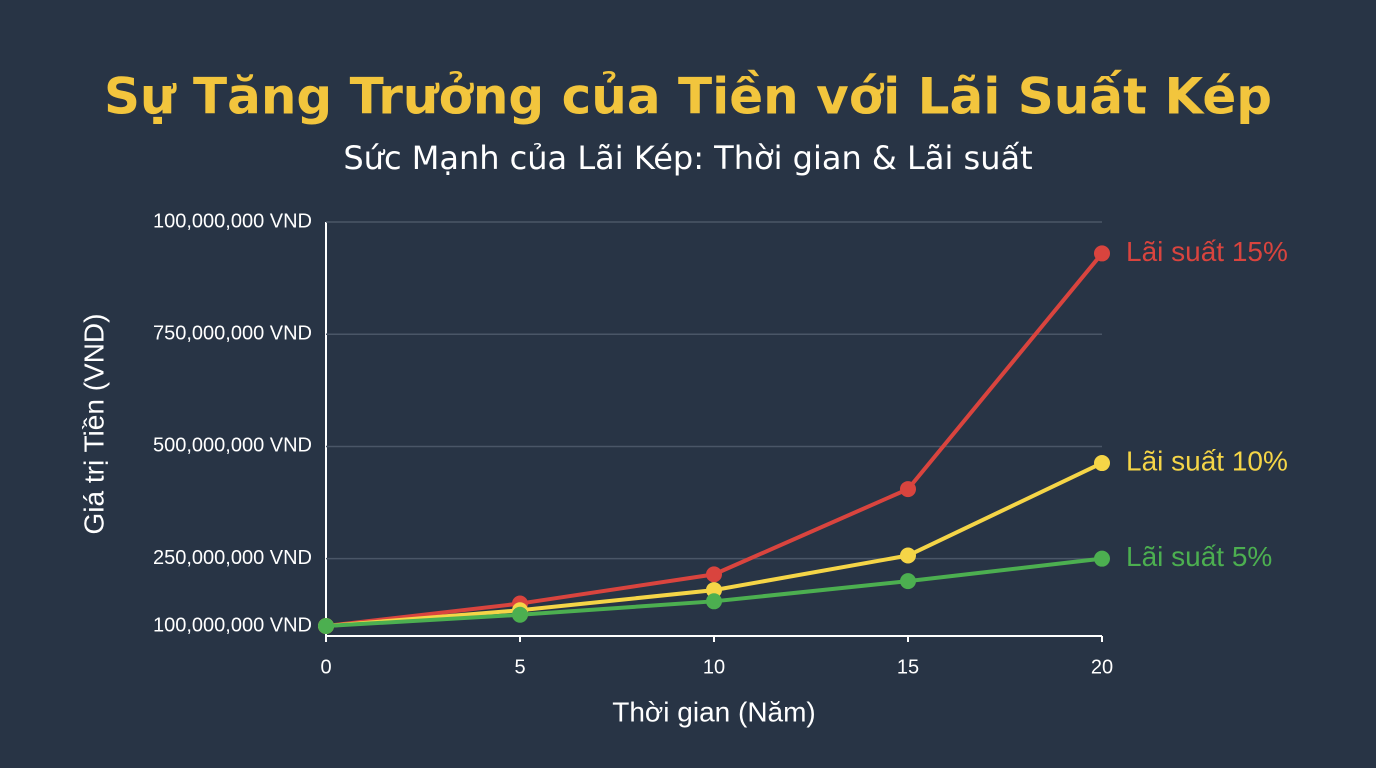 The image size is (1376, 768). Describe the element at coordinates (714, 711) in the screenshot. I see `x-axis-label: Thời gian (Năm)` at that location.